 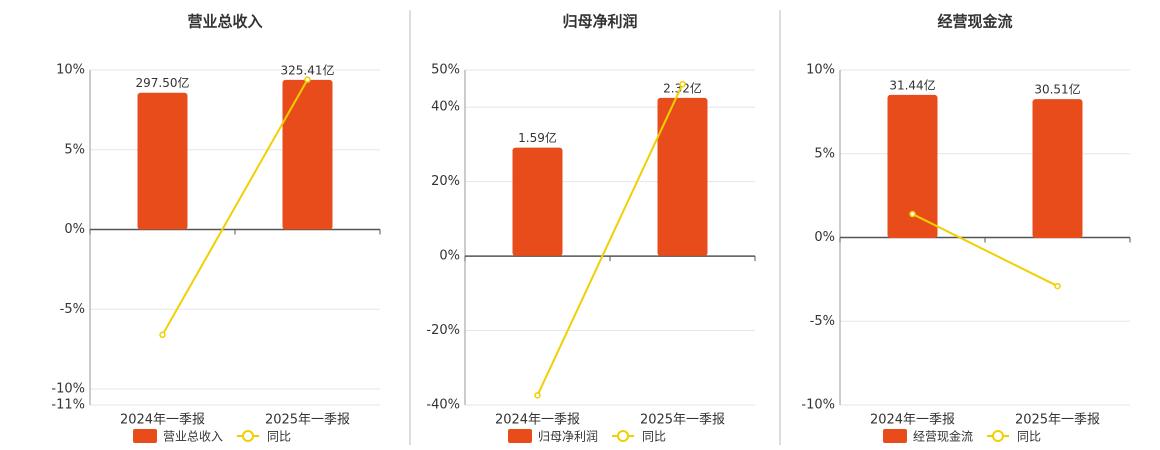 What do you see at coordinates (912, 84) in the screenshot?
I see `value-label: 31.44亿` at bounding box center [912, 84].